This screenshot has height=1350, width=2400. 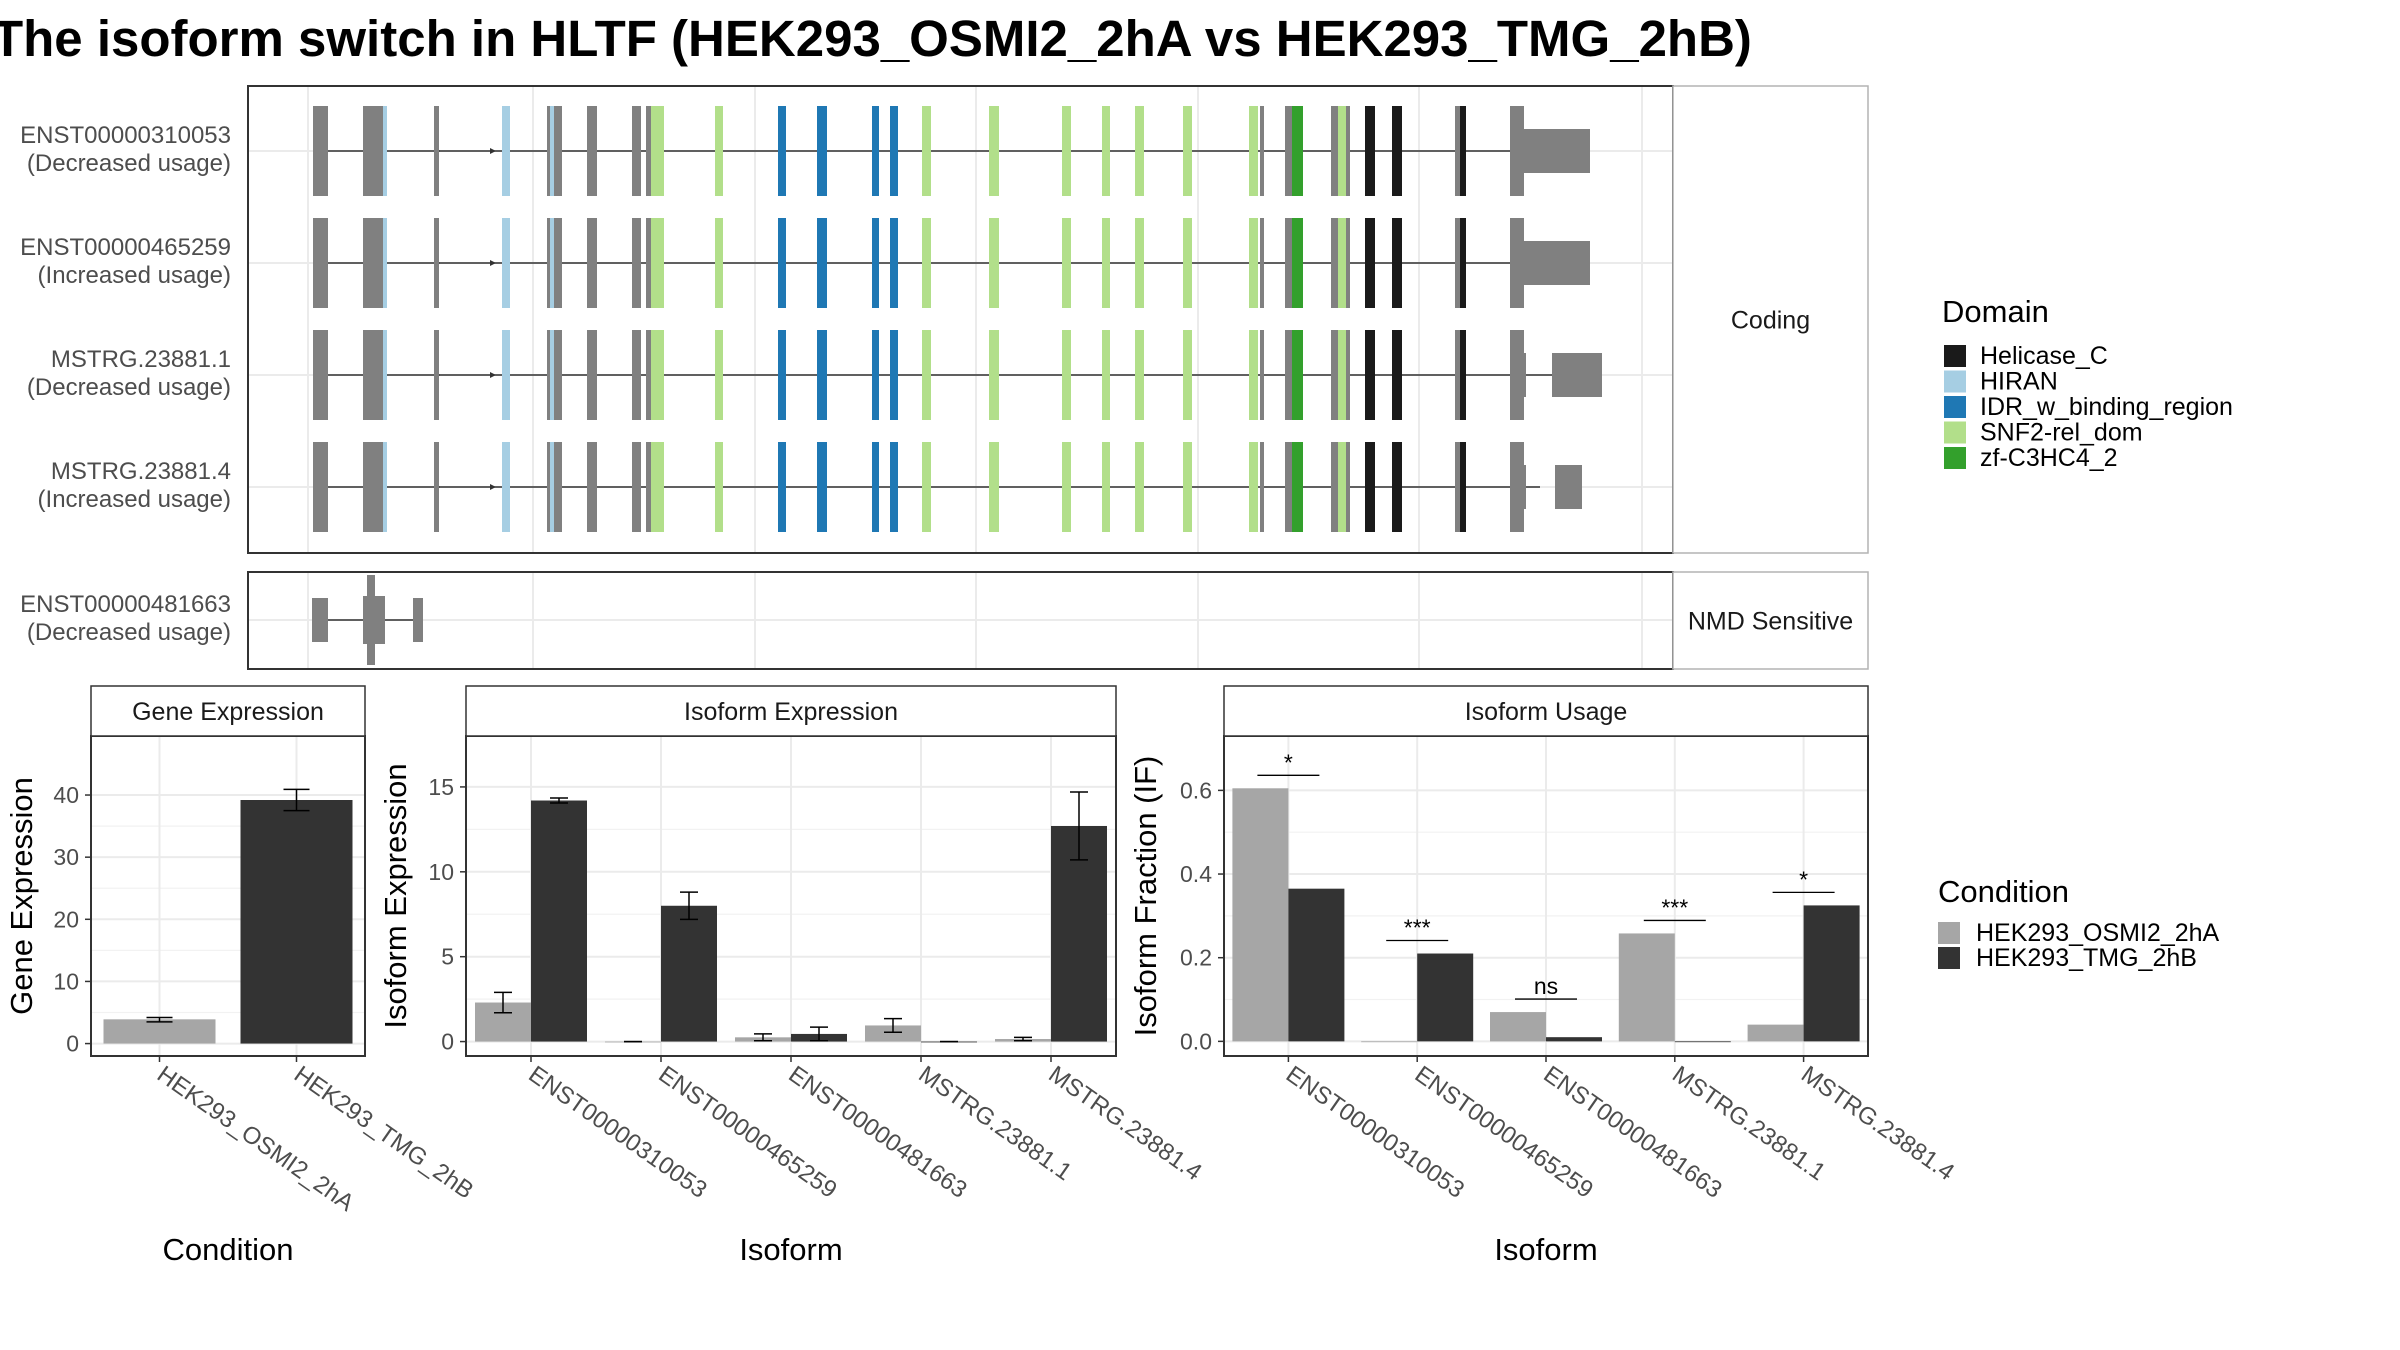 What do you see at coordinates (125, 135) in the screenshot?
I see `transcript-name: ENST00000310053` at bounding box center [125, 135].